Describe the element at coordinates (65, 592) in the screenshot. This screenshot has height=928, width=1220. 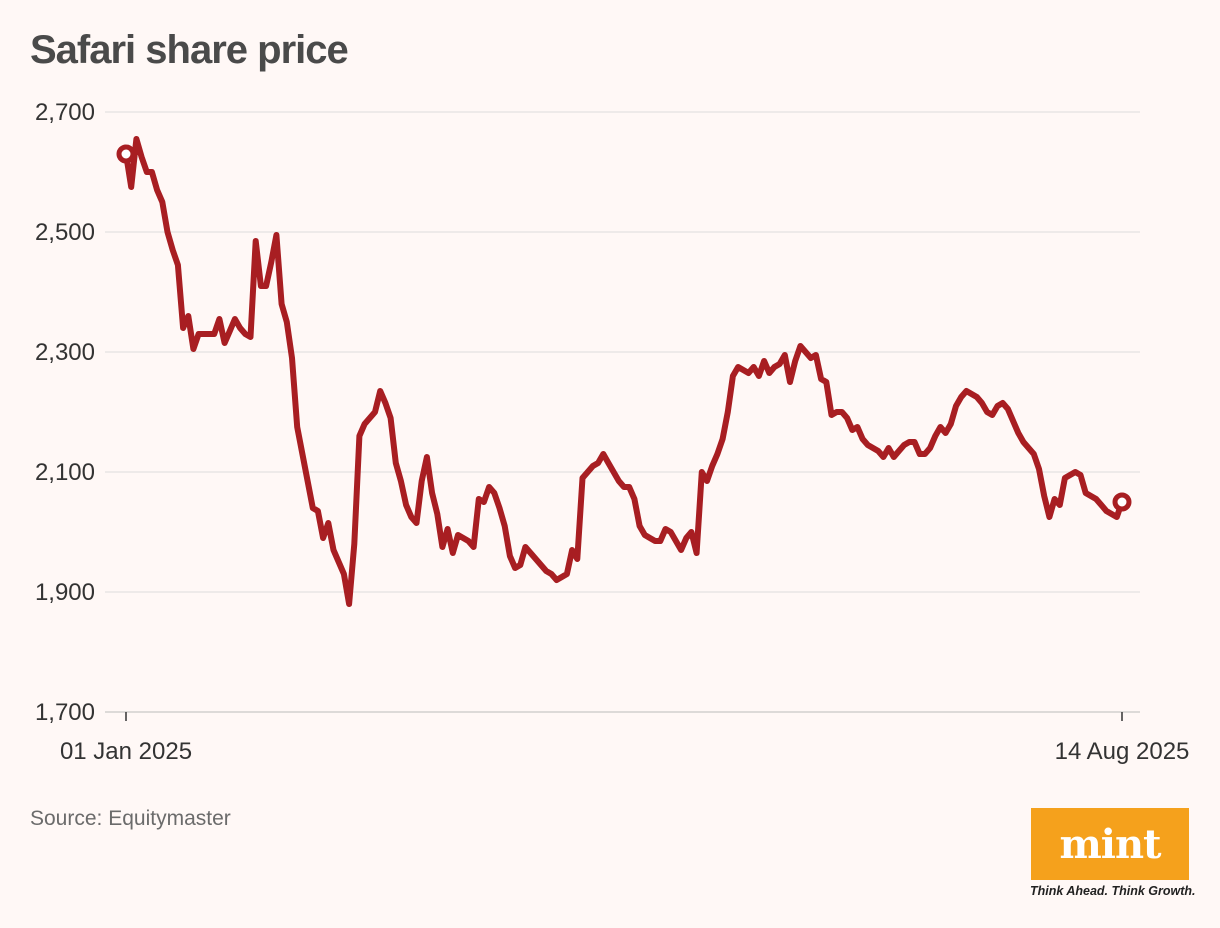
I see `y-tick-label: 1,900` at that location.